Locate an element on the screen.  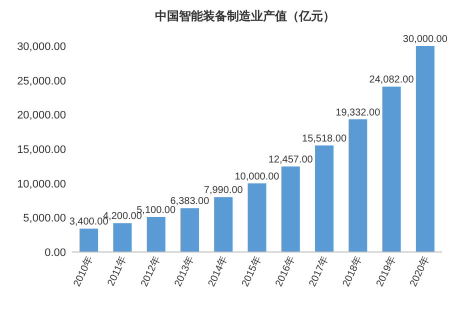
x-tick-label: 2020年 is located at coordinates (419, 271).